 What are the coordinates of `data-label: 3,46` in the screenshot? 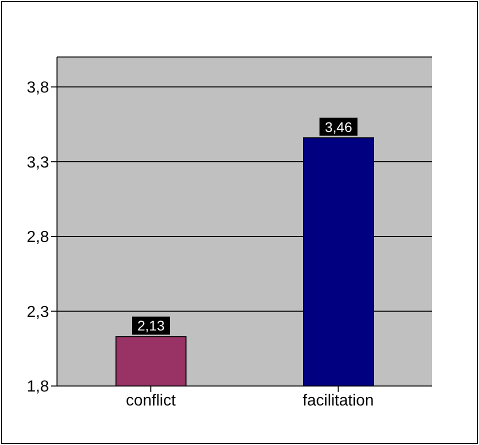 It's located at (338, 126).